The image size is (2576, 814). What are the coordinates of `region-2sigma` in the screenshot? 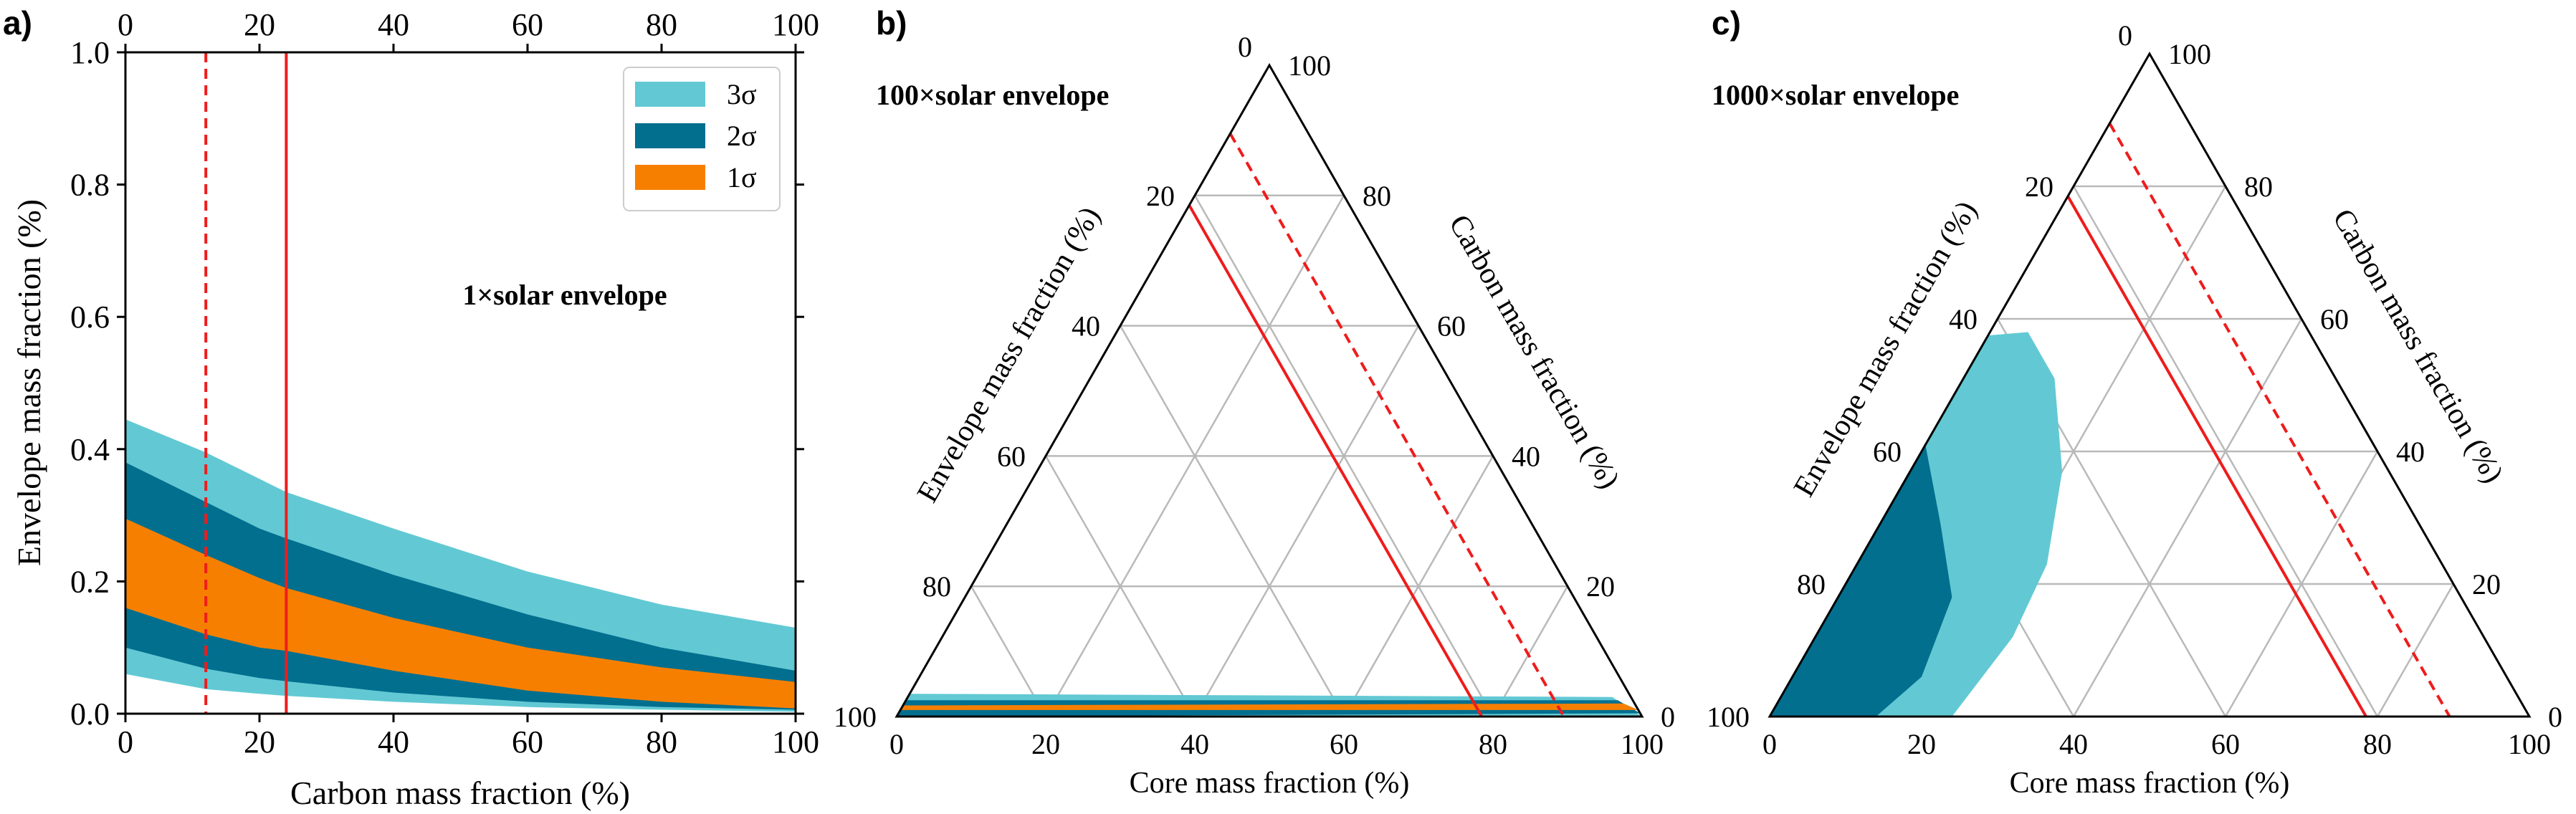 It's located at (1861, 580).